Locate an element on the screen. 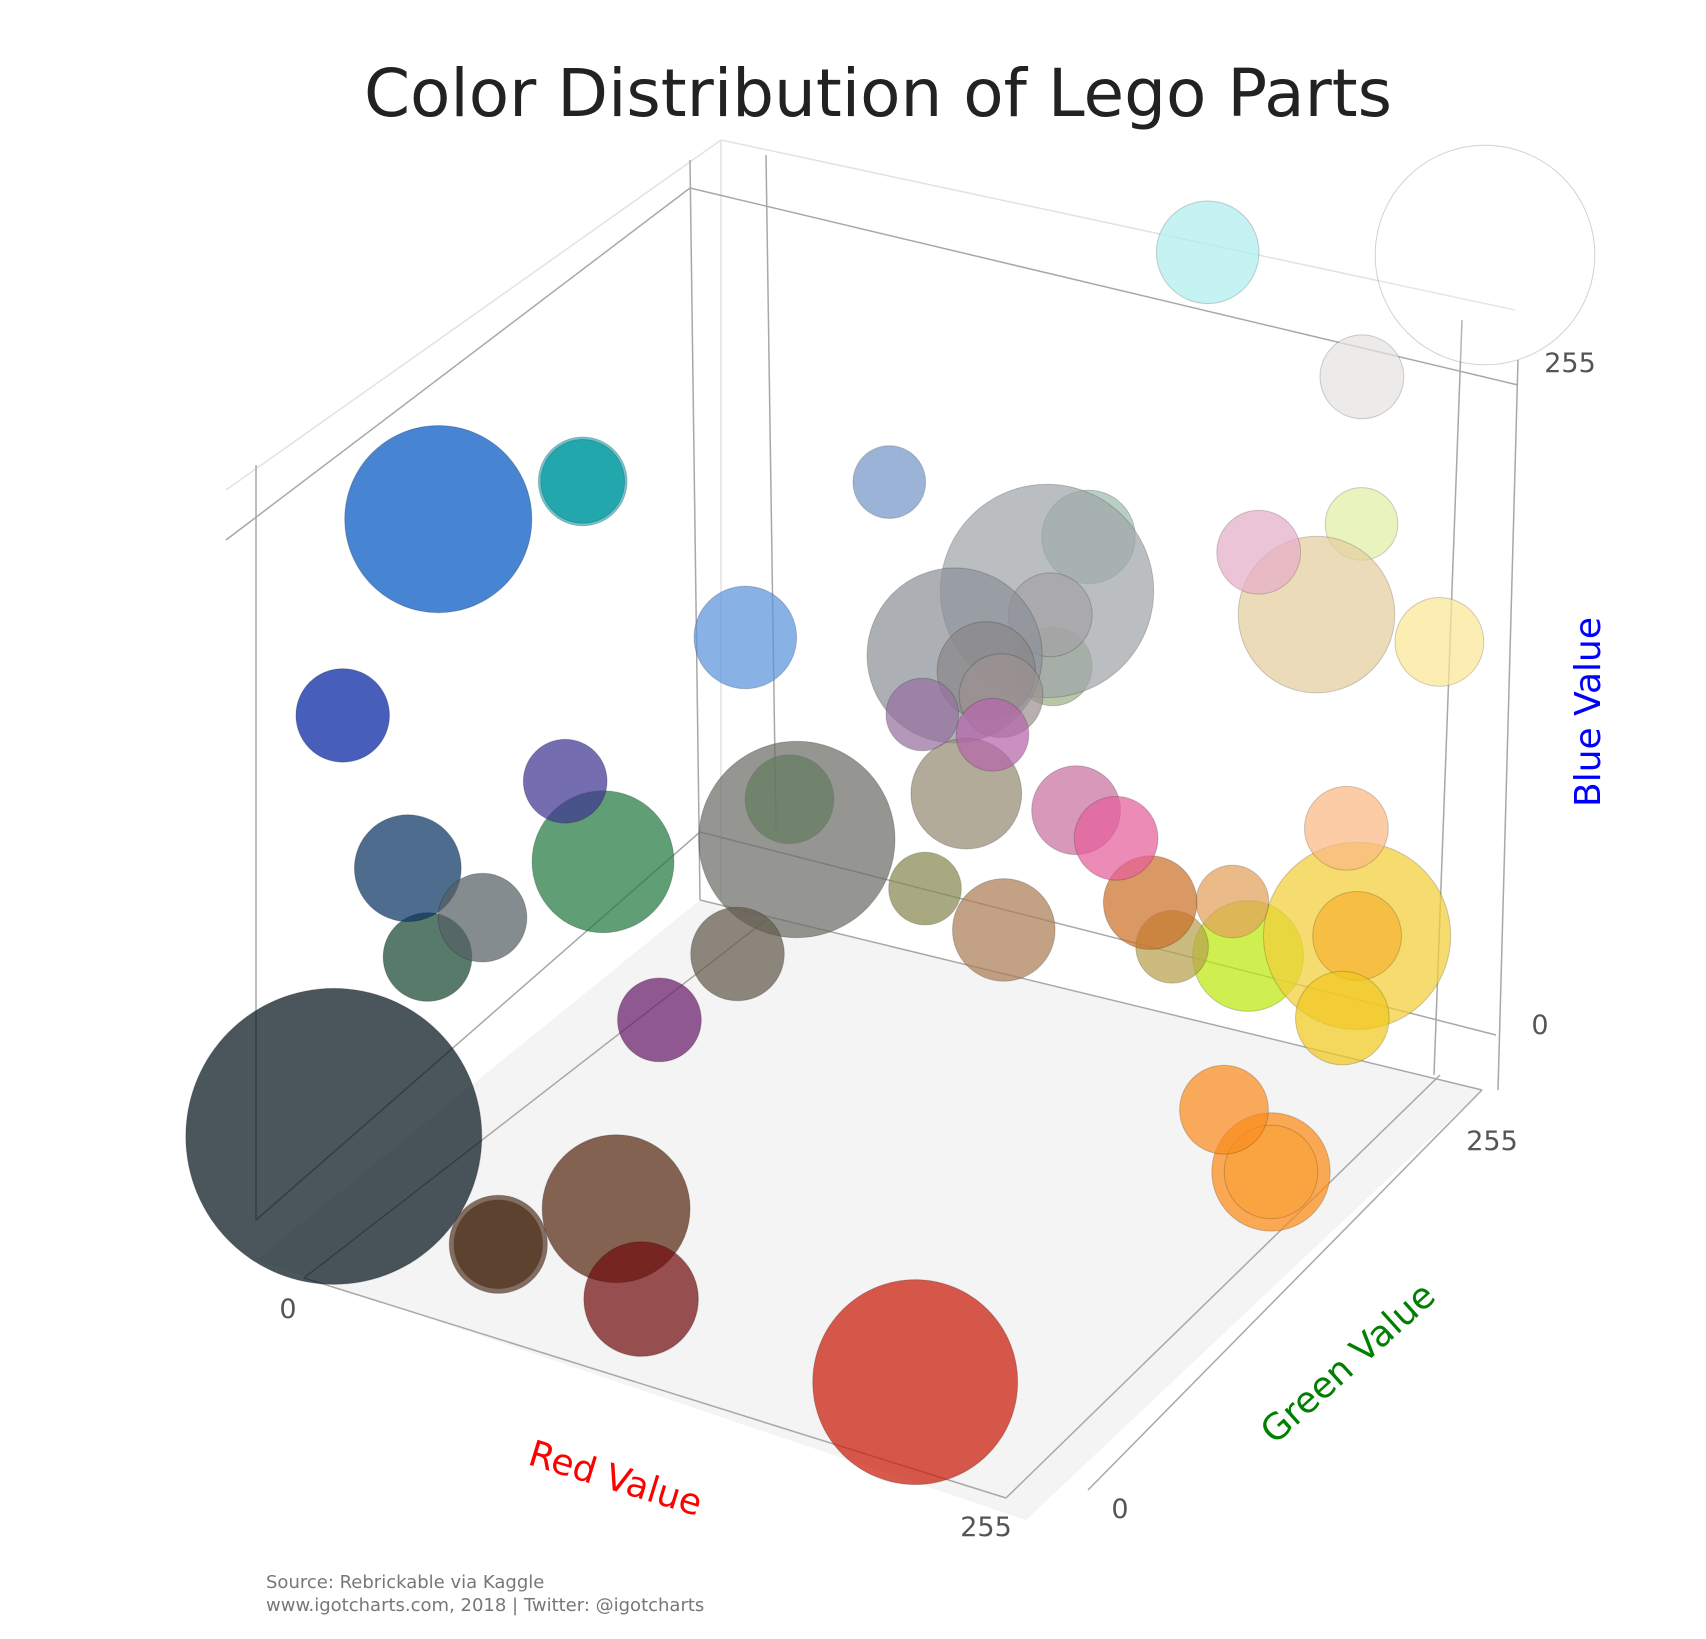 The width and height of the screenshot is (1706, 1639). footer-source: Source: Rebrickable via Kaggle is located at coordinates (405, 1582).